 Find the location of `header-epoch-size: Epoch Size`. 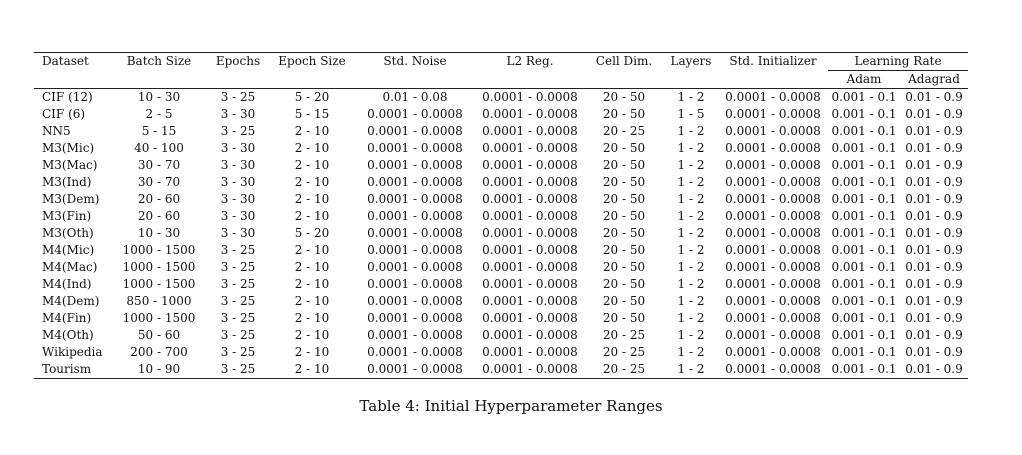

header-epoch-size: Epoch Size is located at coordinates (312, 61).